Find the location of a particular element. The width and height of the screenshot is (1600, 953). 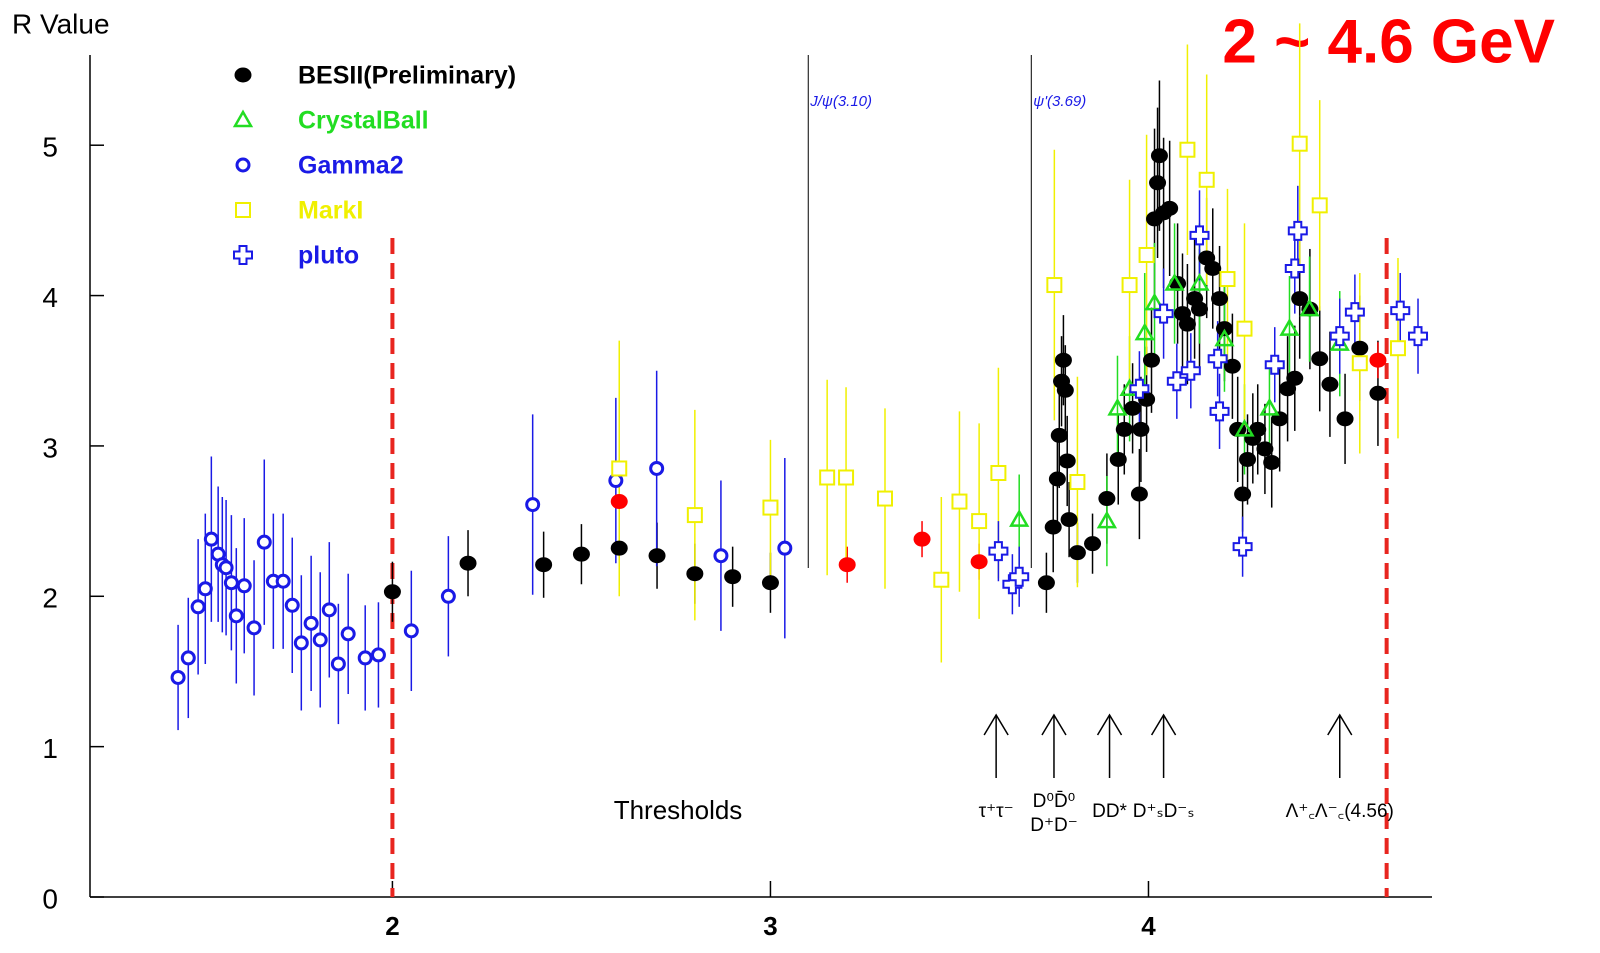

legend-label: pluto is located at coordinates (328, 256).